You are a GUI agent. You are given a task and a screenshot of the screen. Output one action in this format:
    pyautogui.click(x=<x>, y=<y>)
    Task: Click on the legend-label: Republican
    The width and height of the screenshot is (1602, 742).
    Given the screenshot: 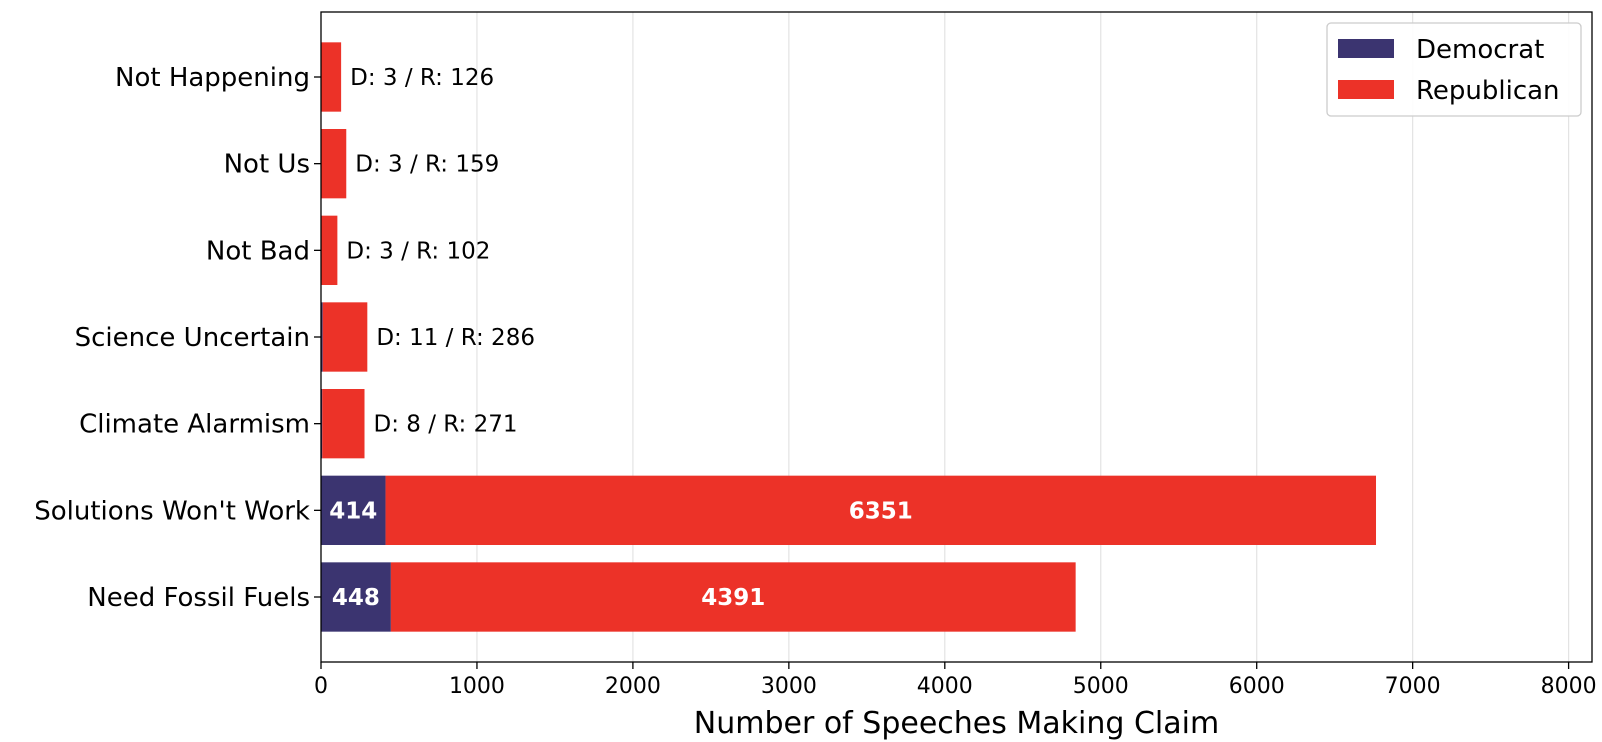 What is the action you would take?
    pyautogui.click(x=1488, y=91)
    